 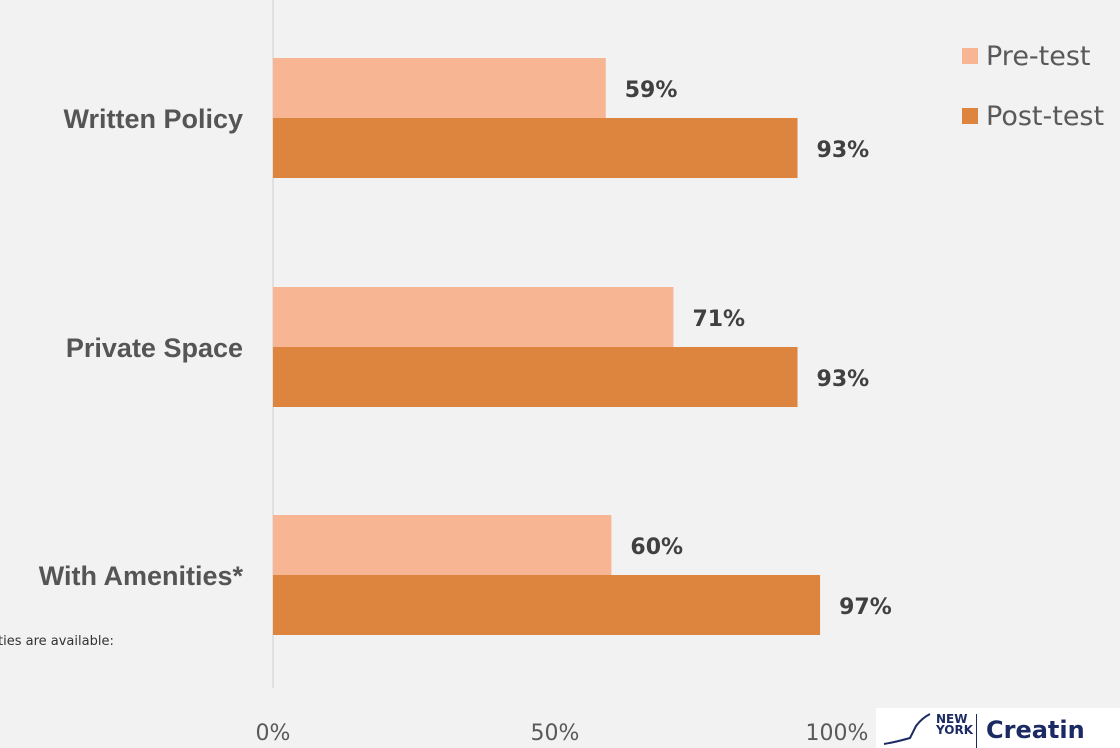 I want to click on bar-post-test-with-amenities, so click(x=547, y=605).